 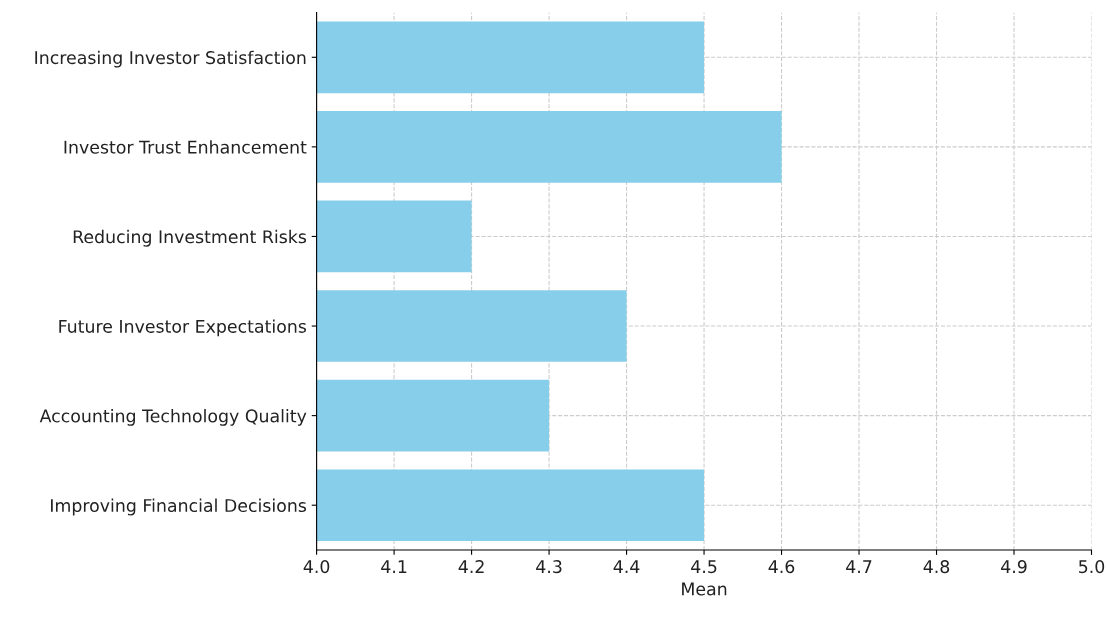 I want to click on x-tick-label: 4.3, so click(x=549, y=567).